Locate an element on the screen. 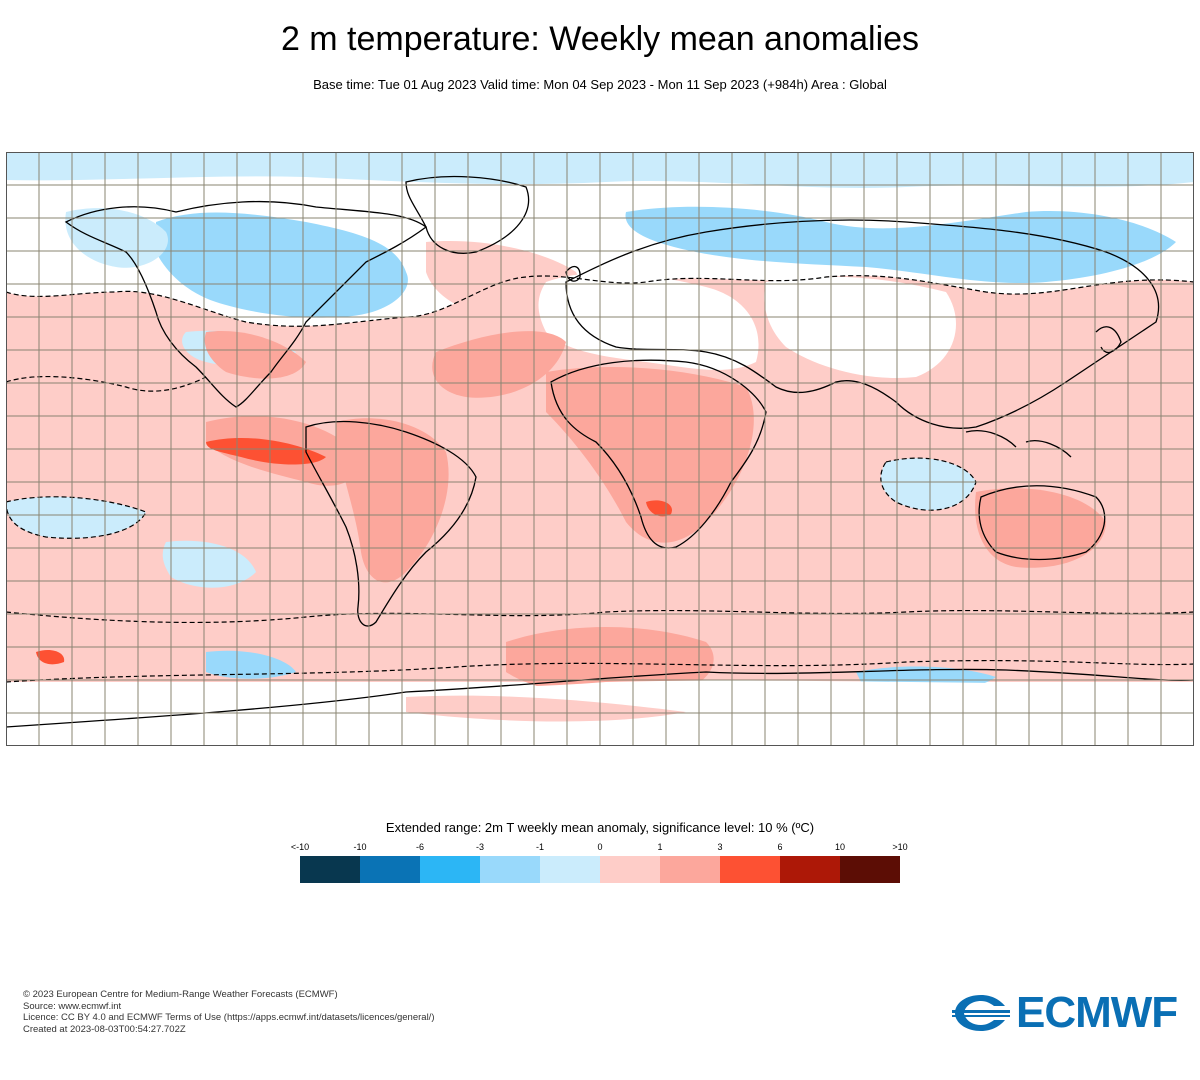  coastline-japan is located at coordinates (1108, 340).